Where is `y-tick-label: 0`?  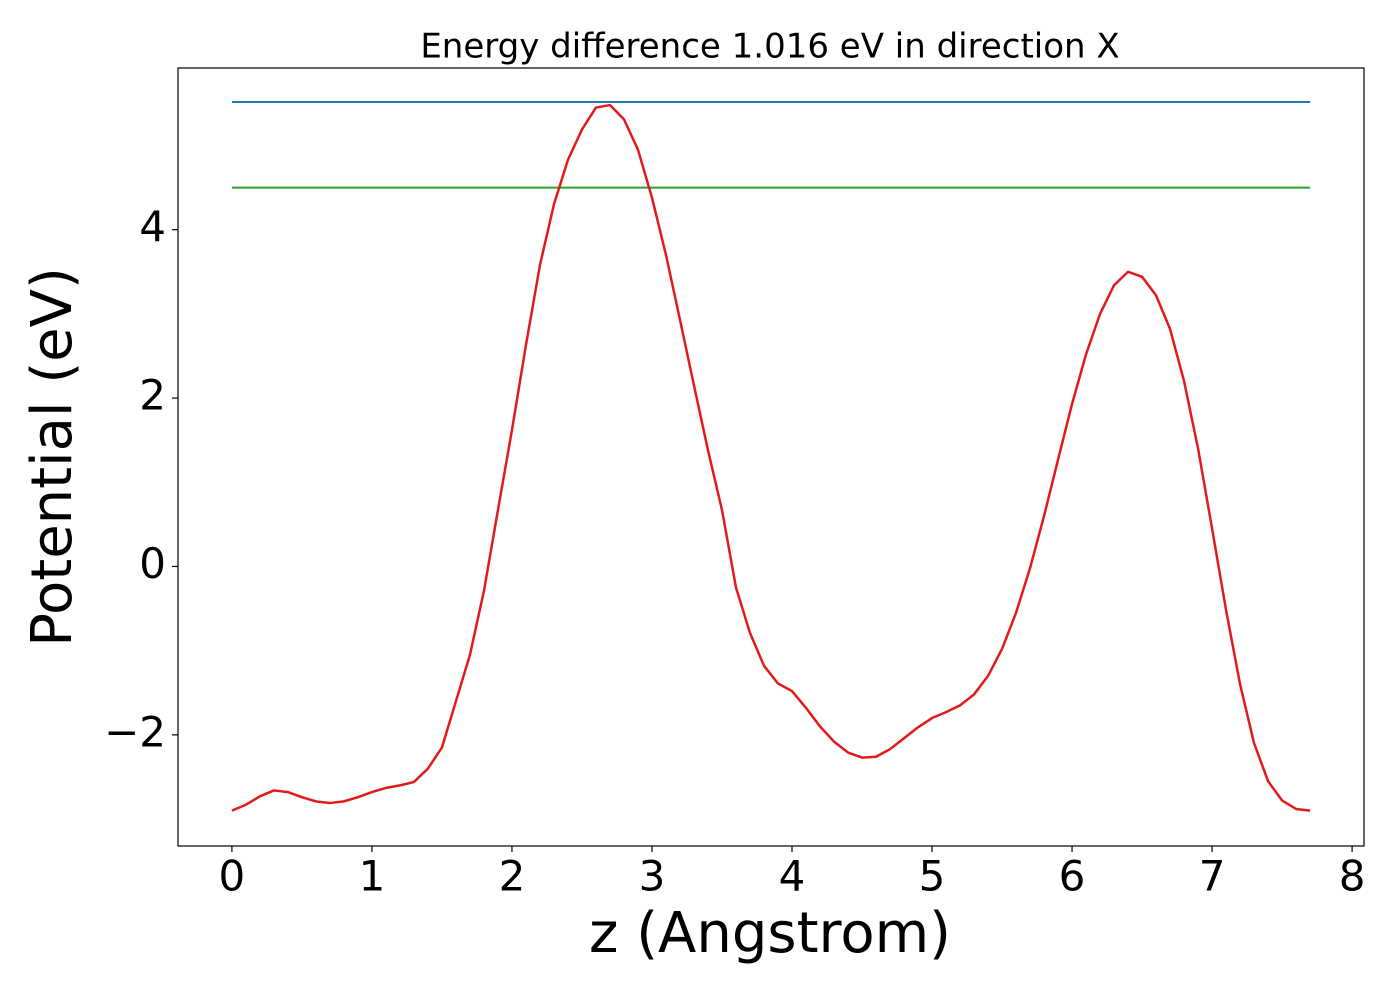 y-tick-label: 0 is located at coordinates (152, 563).